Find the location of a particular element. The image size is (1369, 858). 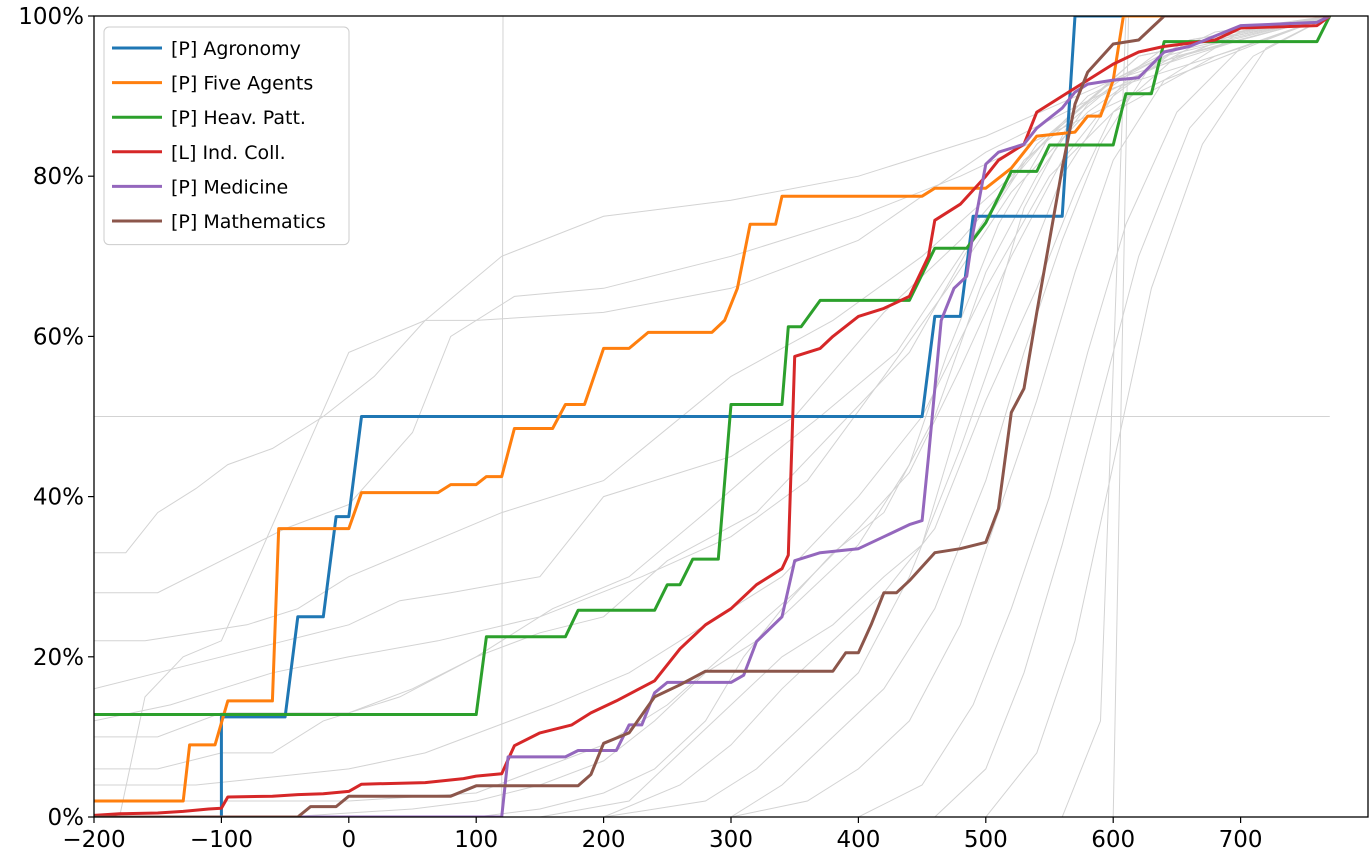

x-axis: −200 −100 0 100 200 300 400 500 600 700 is located at coordinates (662, 835).